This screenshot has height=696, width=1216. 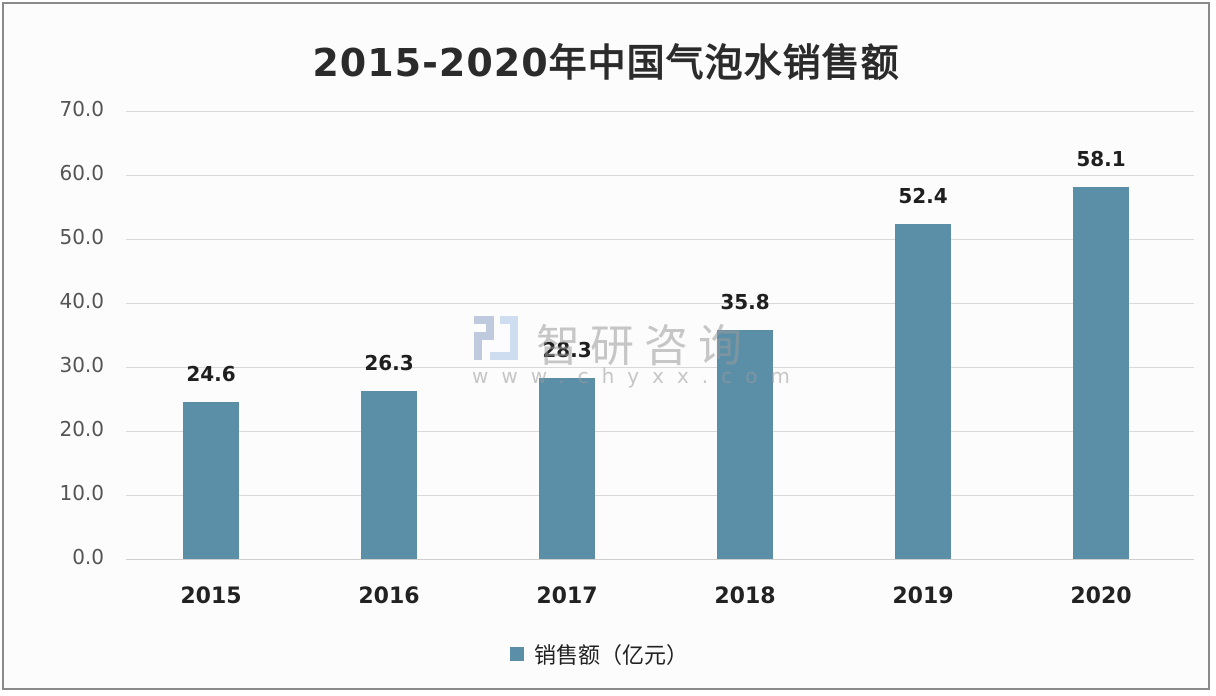 I want to click on legend: 销售额（亿元）, so click(x=599, y=654).